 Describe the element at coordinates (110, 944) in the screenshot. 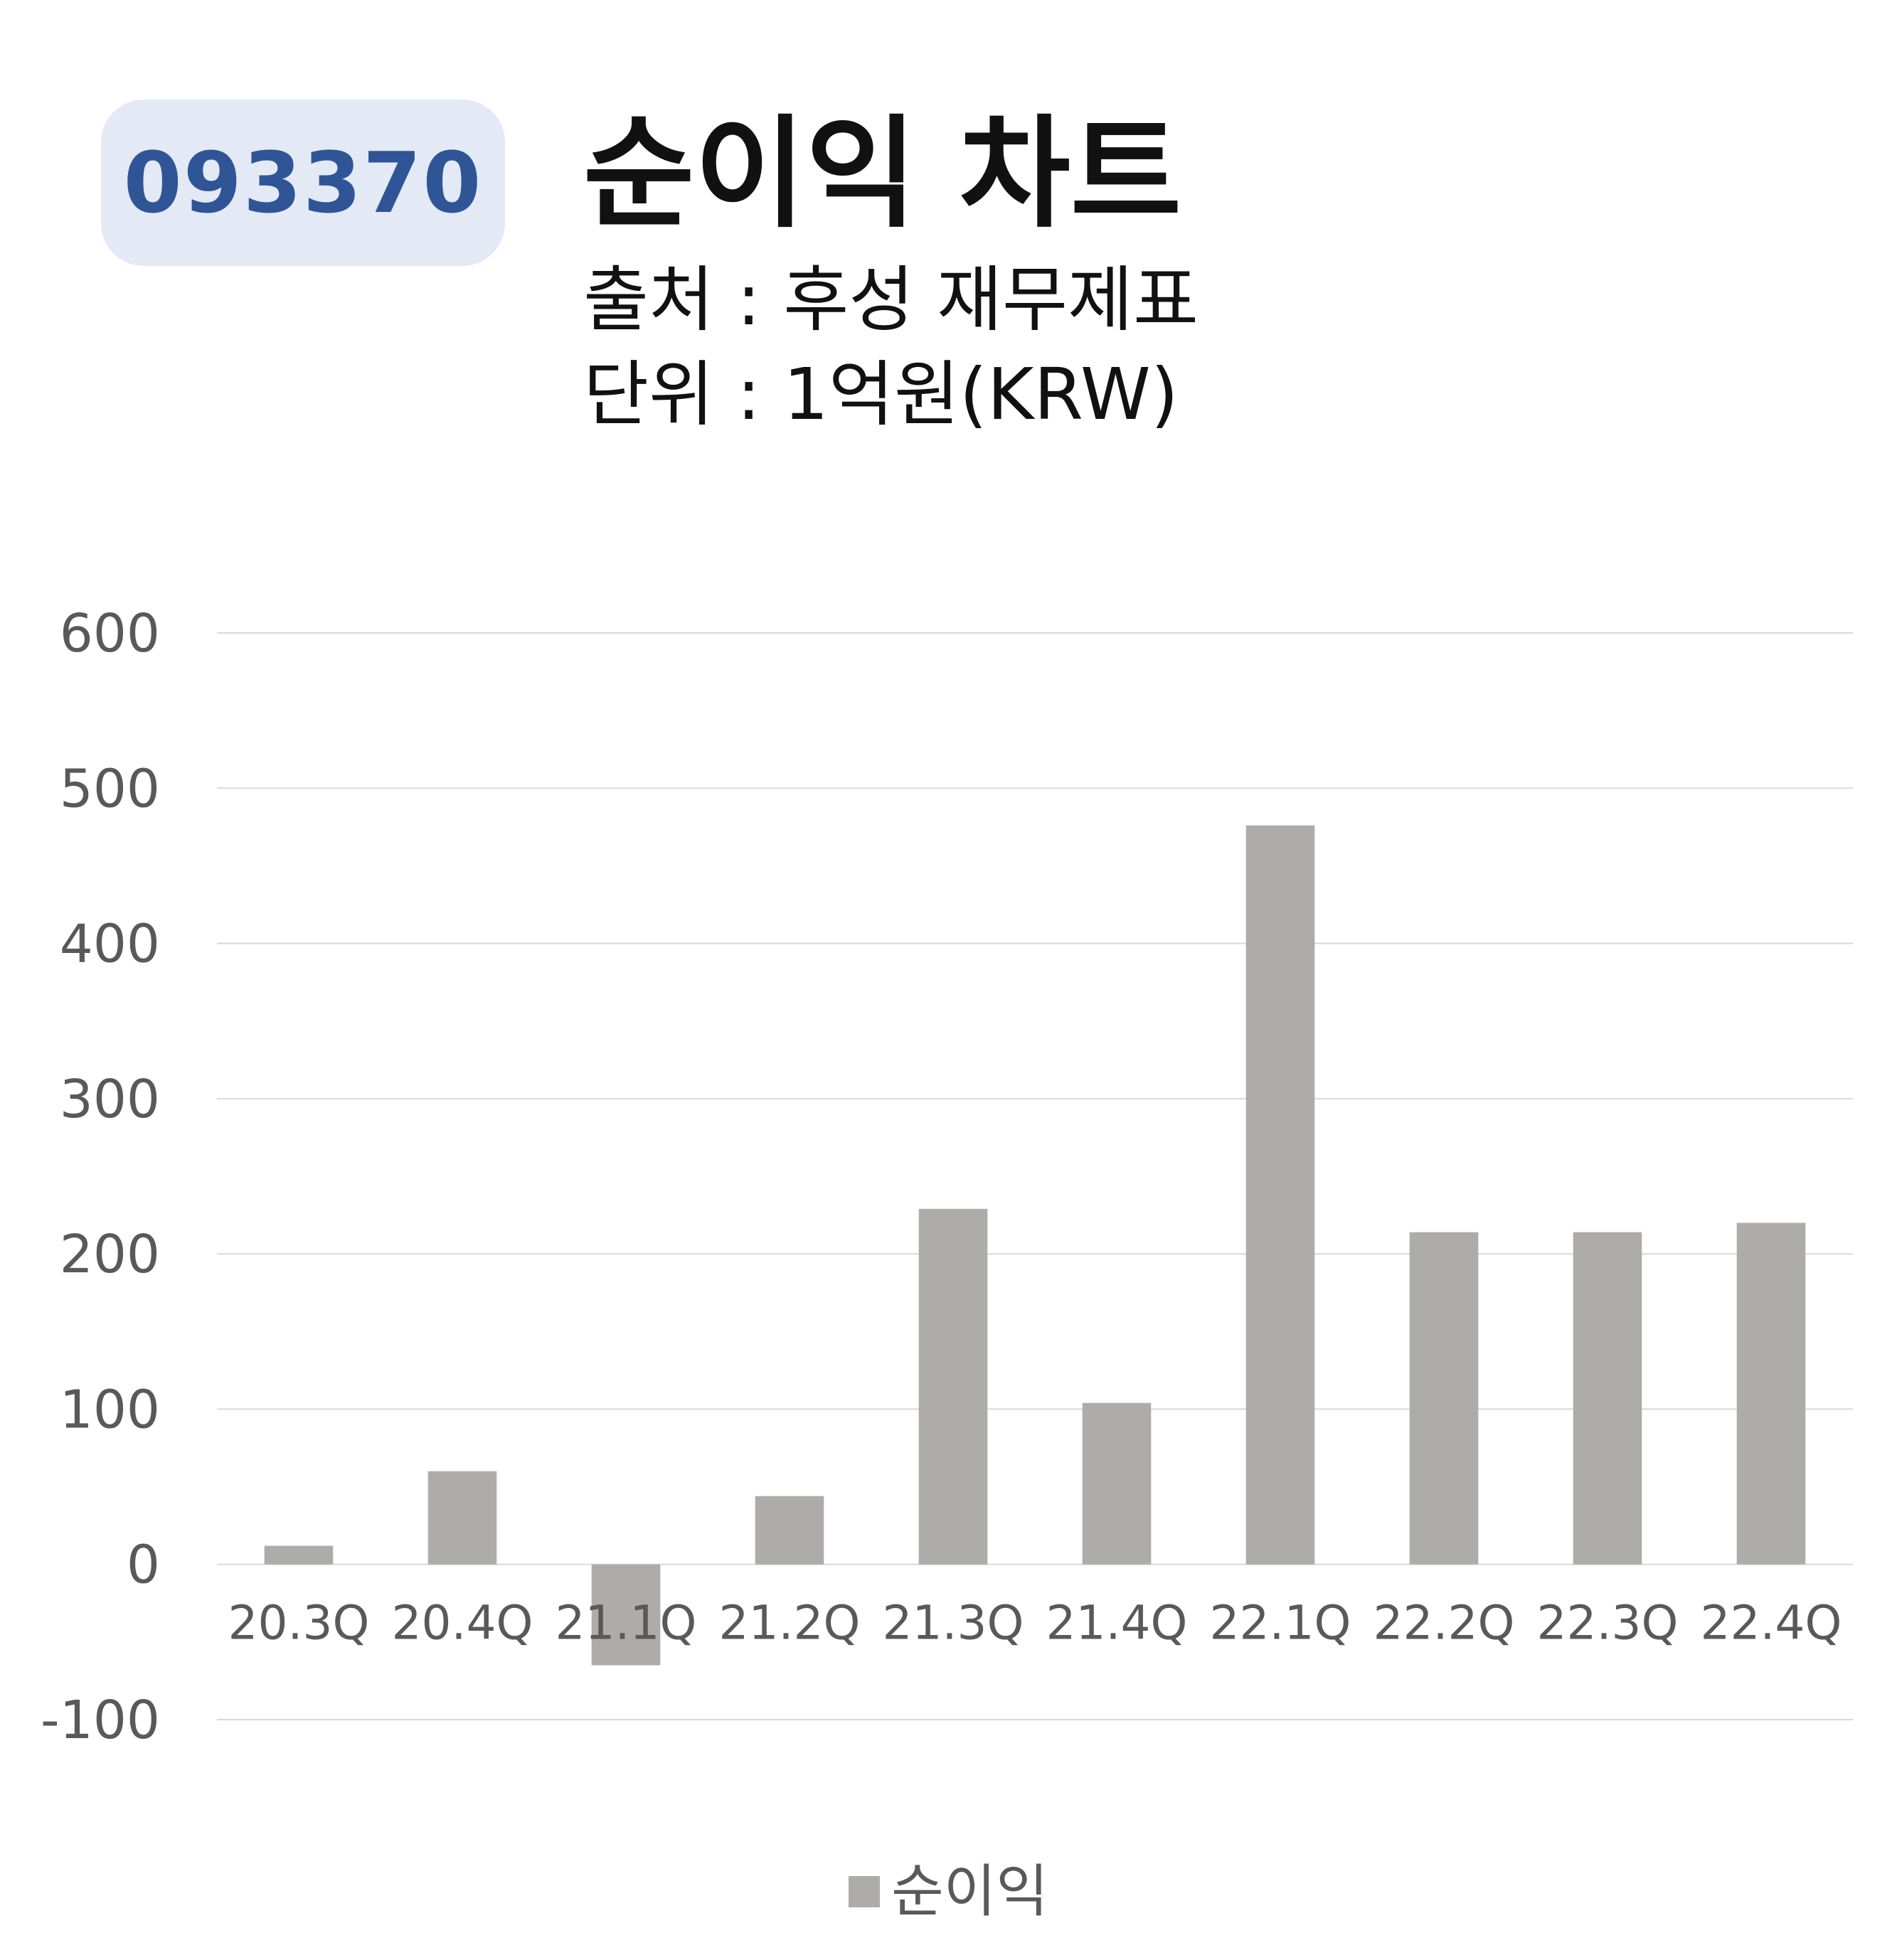

I see `y-tick-label: 400` at that location.